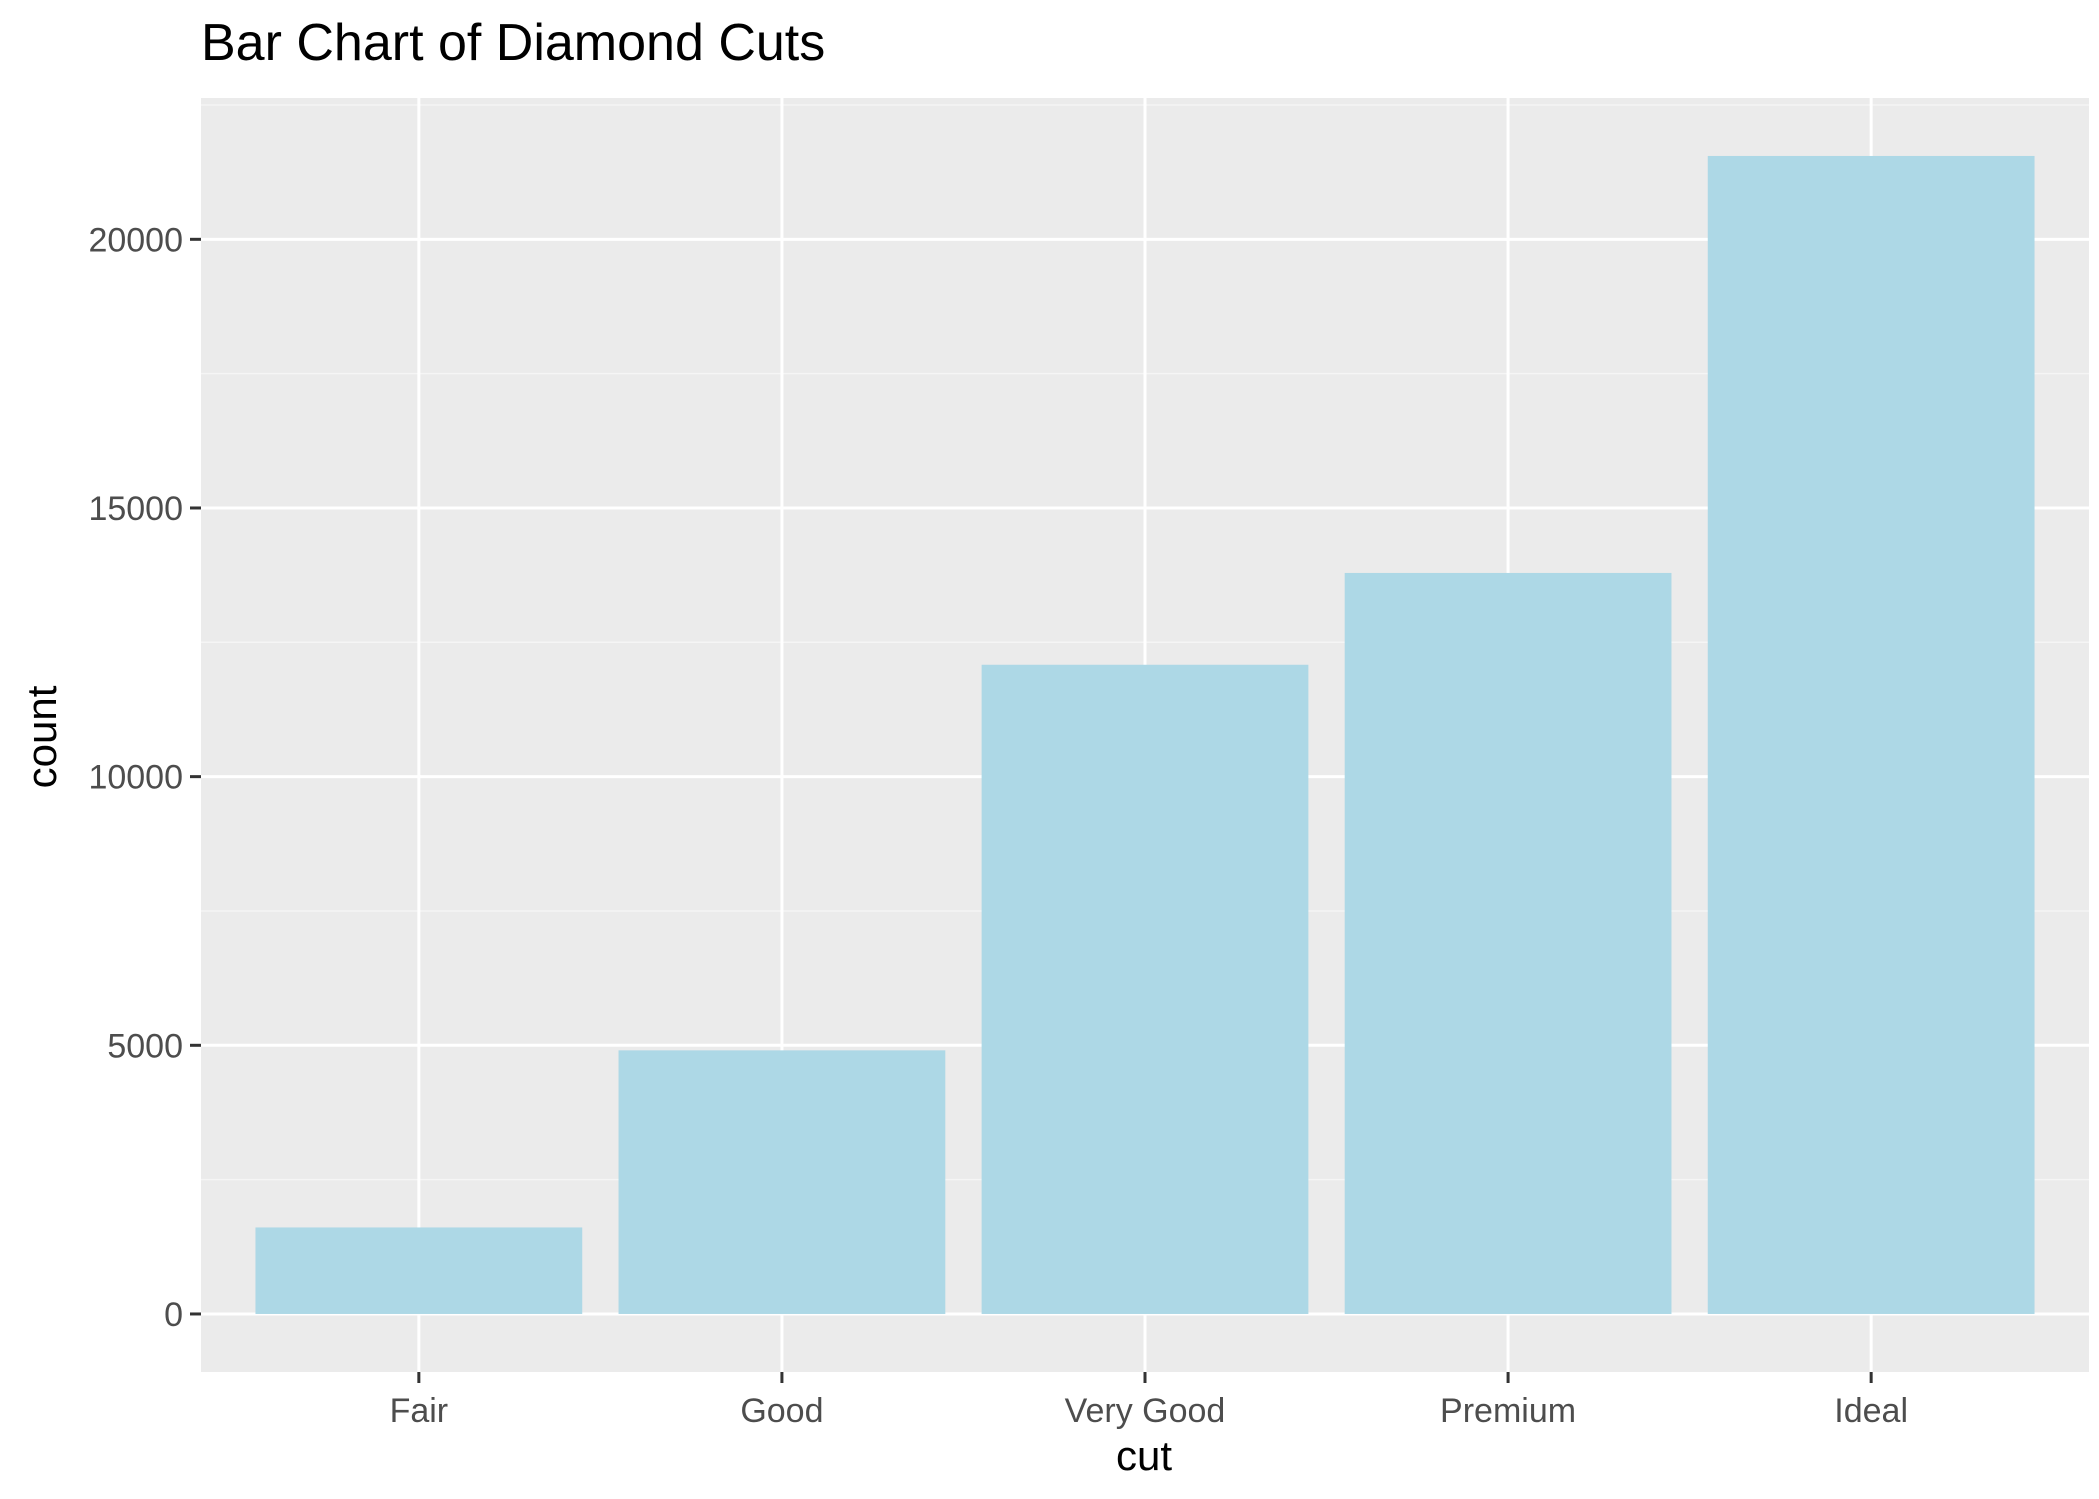 The width and height of the screenshot is (2099, 1499). Describe the element at coordinates (1871, 734) in the screenshot. I see `bar-ideal` at that location.